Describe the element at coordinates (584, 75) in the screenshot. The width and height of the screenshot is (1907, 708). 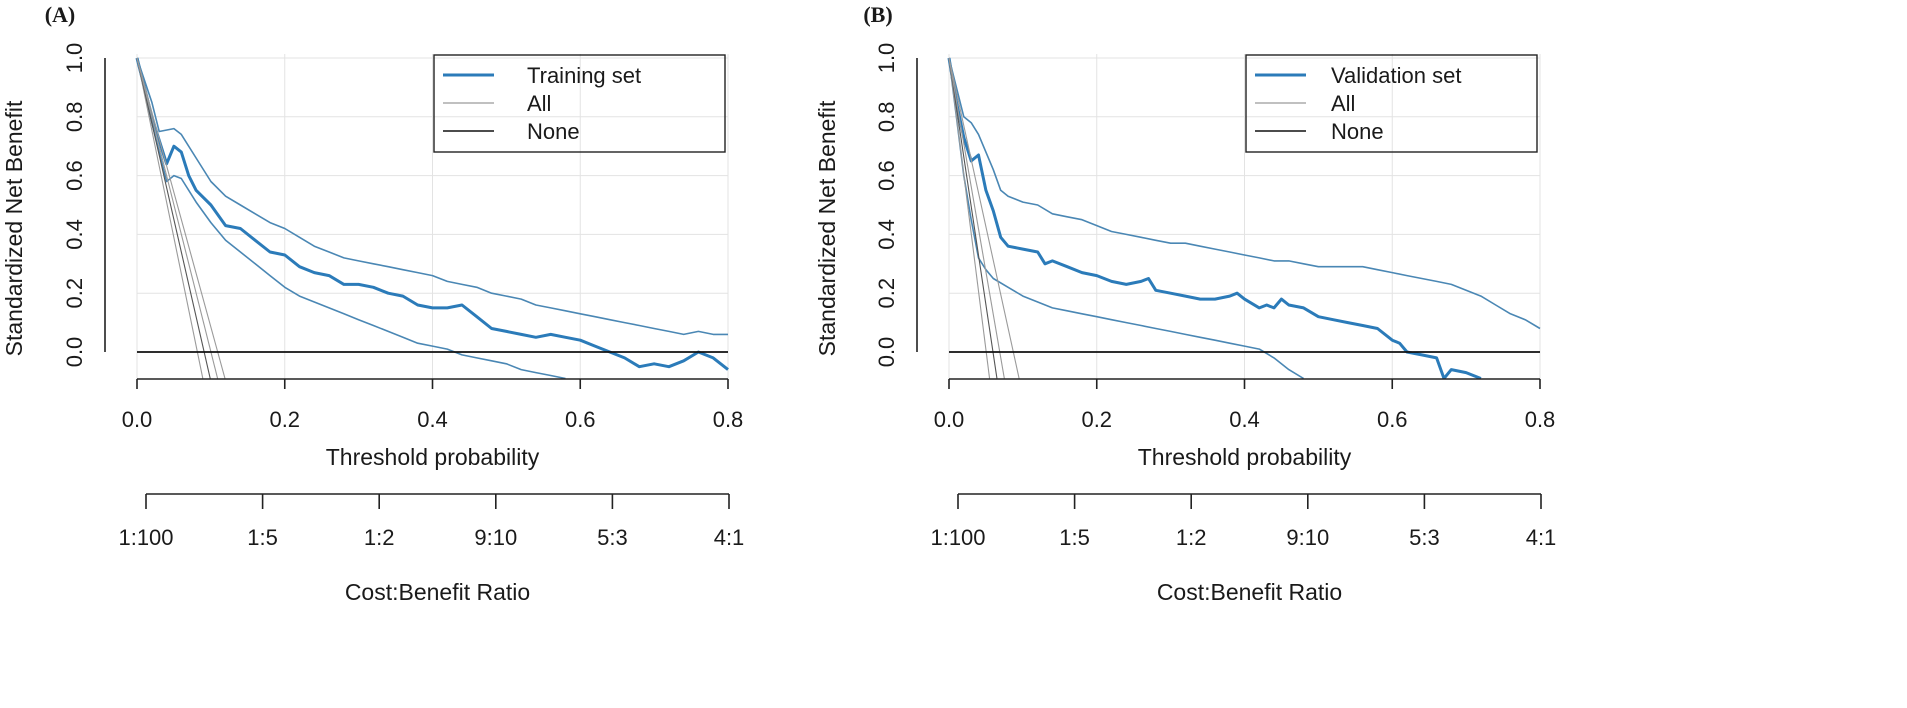
I see `legend-label: Training set` at that location.